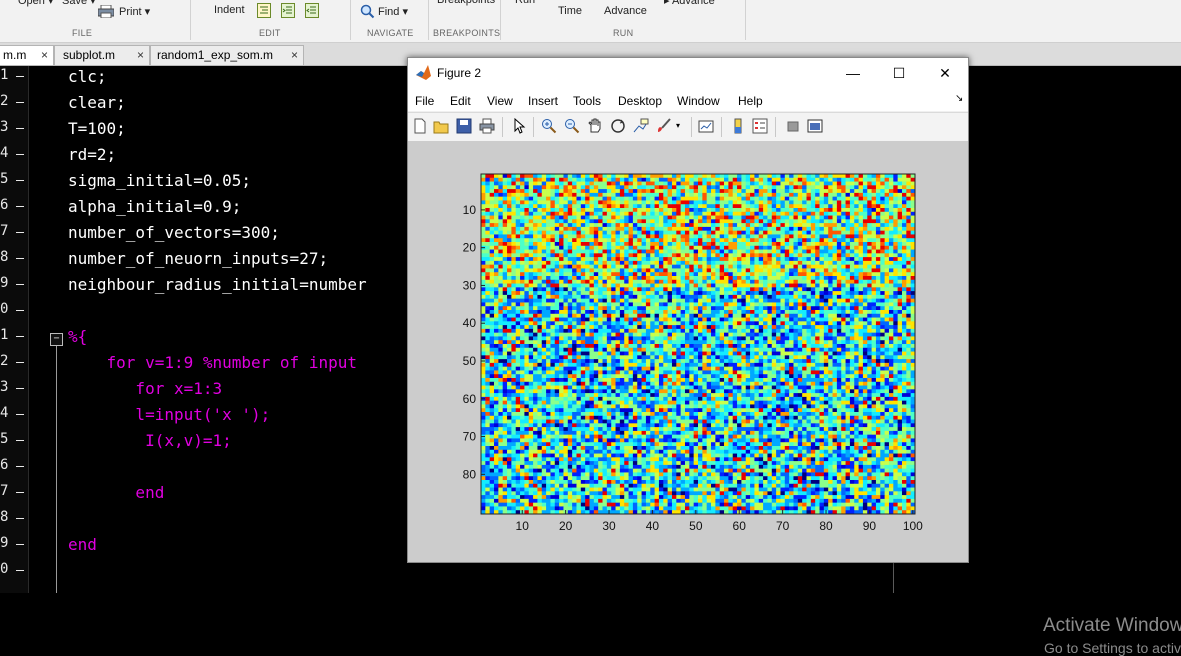 The image size is (1181, 656). I want to click on zoom-in-icon, so click(549, 126).